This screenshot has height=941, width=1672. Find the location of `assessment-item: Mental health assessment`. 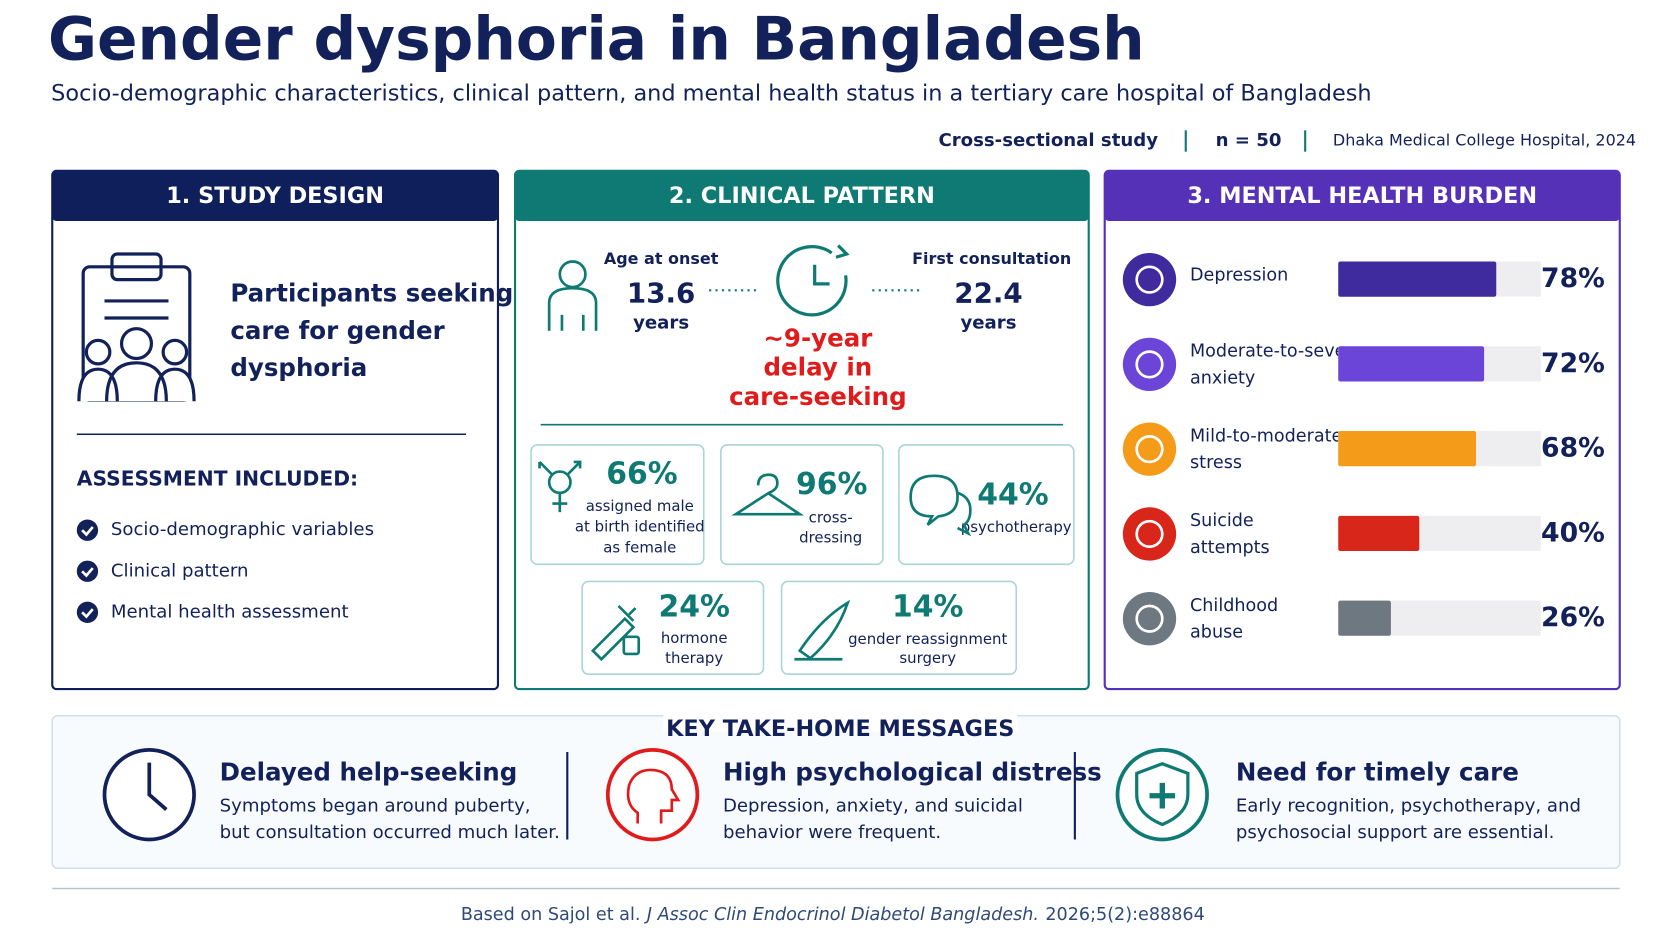

assessment-item: Mental health assessment is located at coordinates (230, 611).